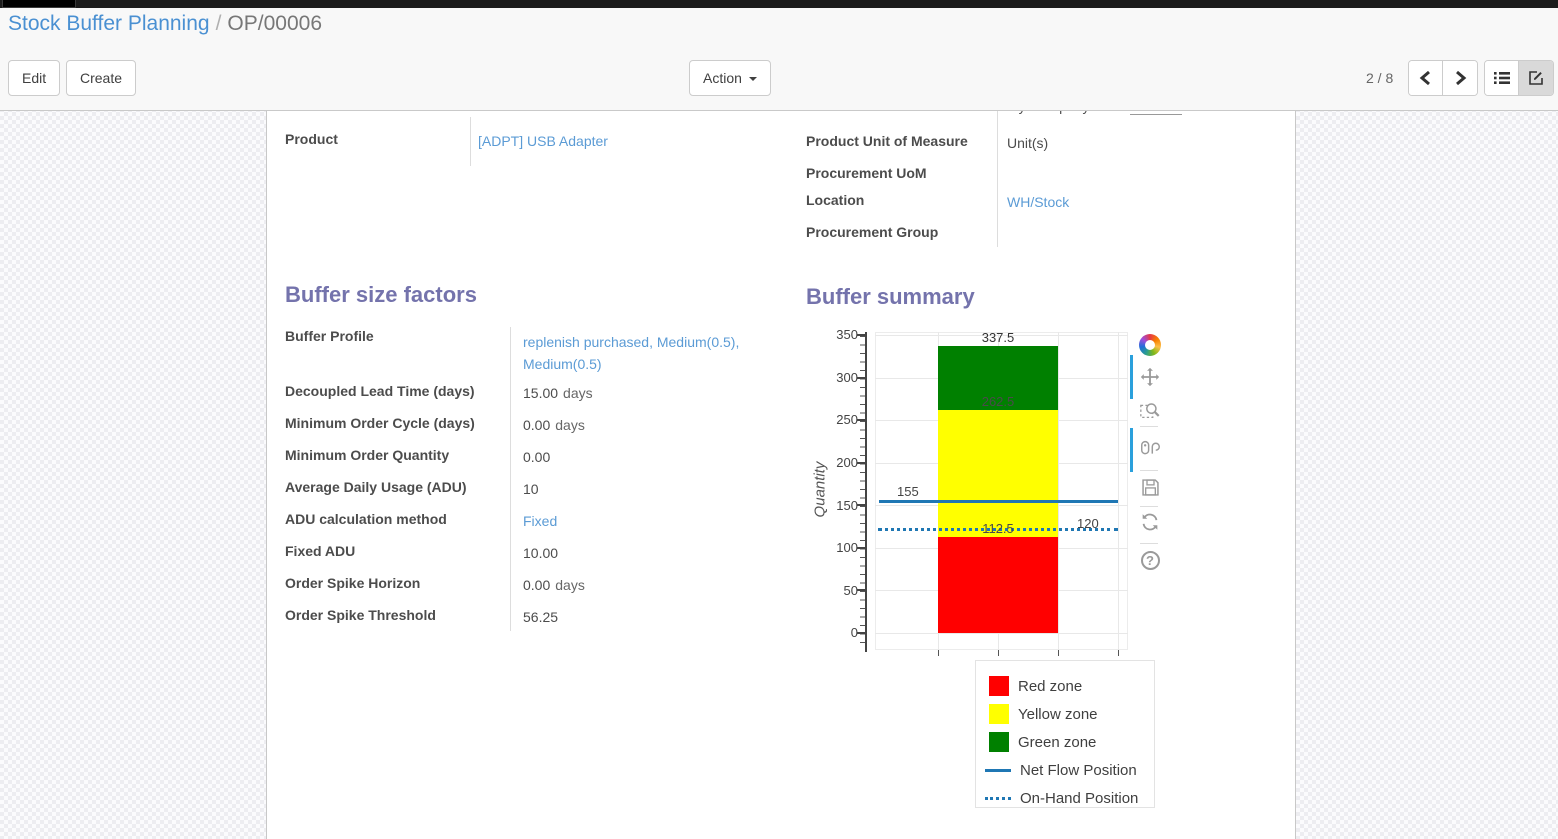 Image resolution: width=1558 pixels, height=839 pixels. Describe the element at coordinates (381, 294) in the screenshot. I see `buffer-size-factors-title: Buffer size factors` at that location.